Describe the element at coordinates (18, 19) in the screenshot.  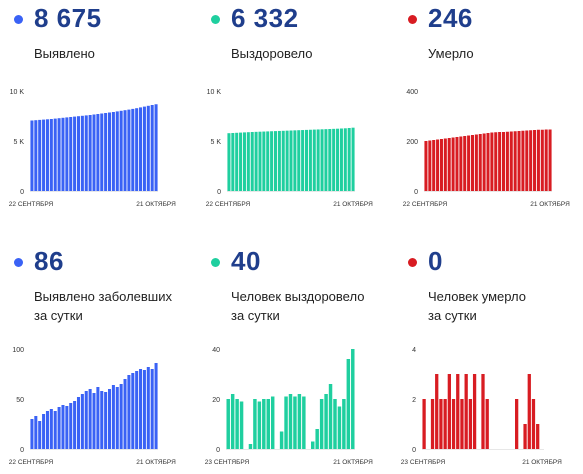
I see `status-dot` at that location.